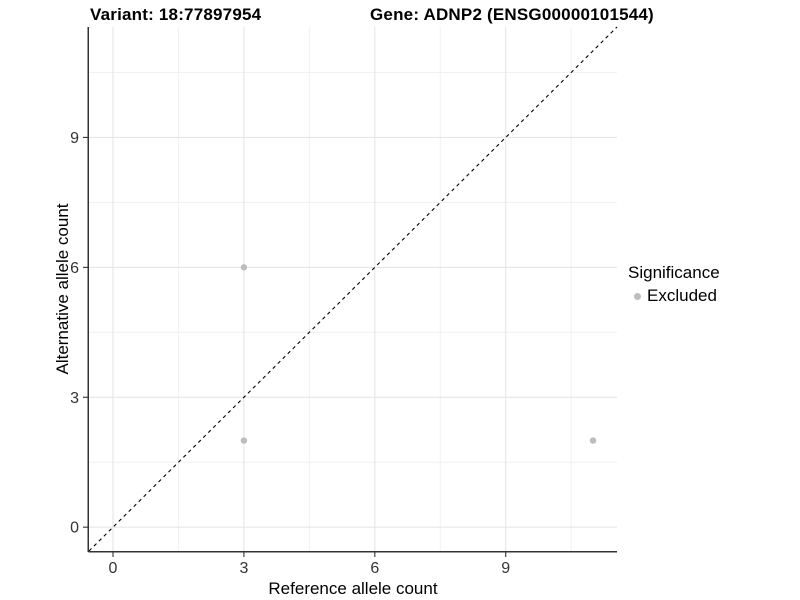 The width and height of the screenshot is (800, 600). What do you see at coordinates (682, 295) in the screenshot?
I see `legend-item-label: Excluded` at bounding box center [682, 295].